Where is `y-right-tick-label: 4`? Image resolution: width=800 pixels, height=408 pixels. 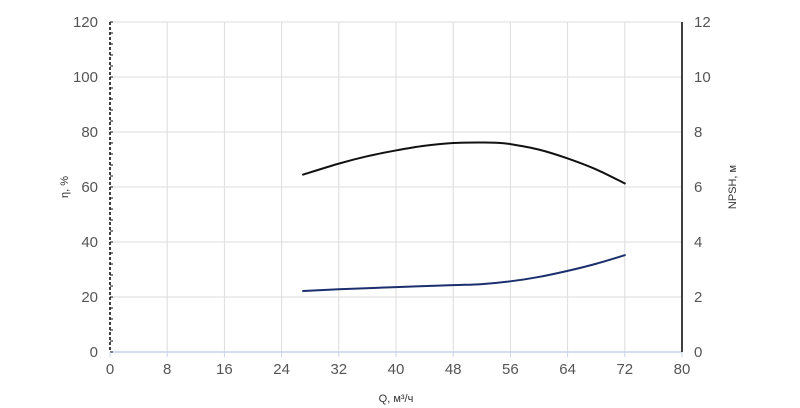 y-right-tick-label: 4 is located at coordinates (698, 242).